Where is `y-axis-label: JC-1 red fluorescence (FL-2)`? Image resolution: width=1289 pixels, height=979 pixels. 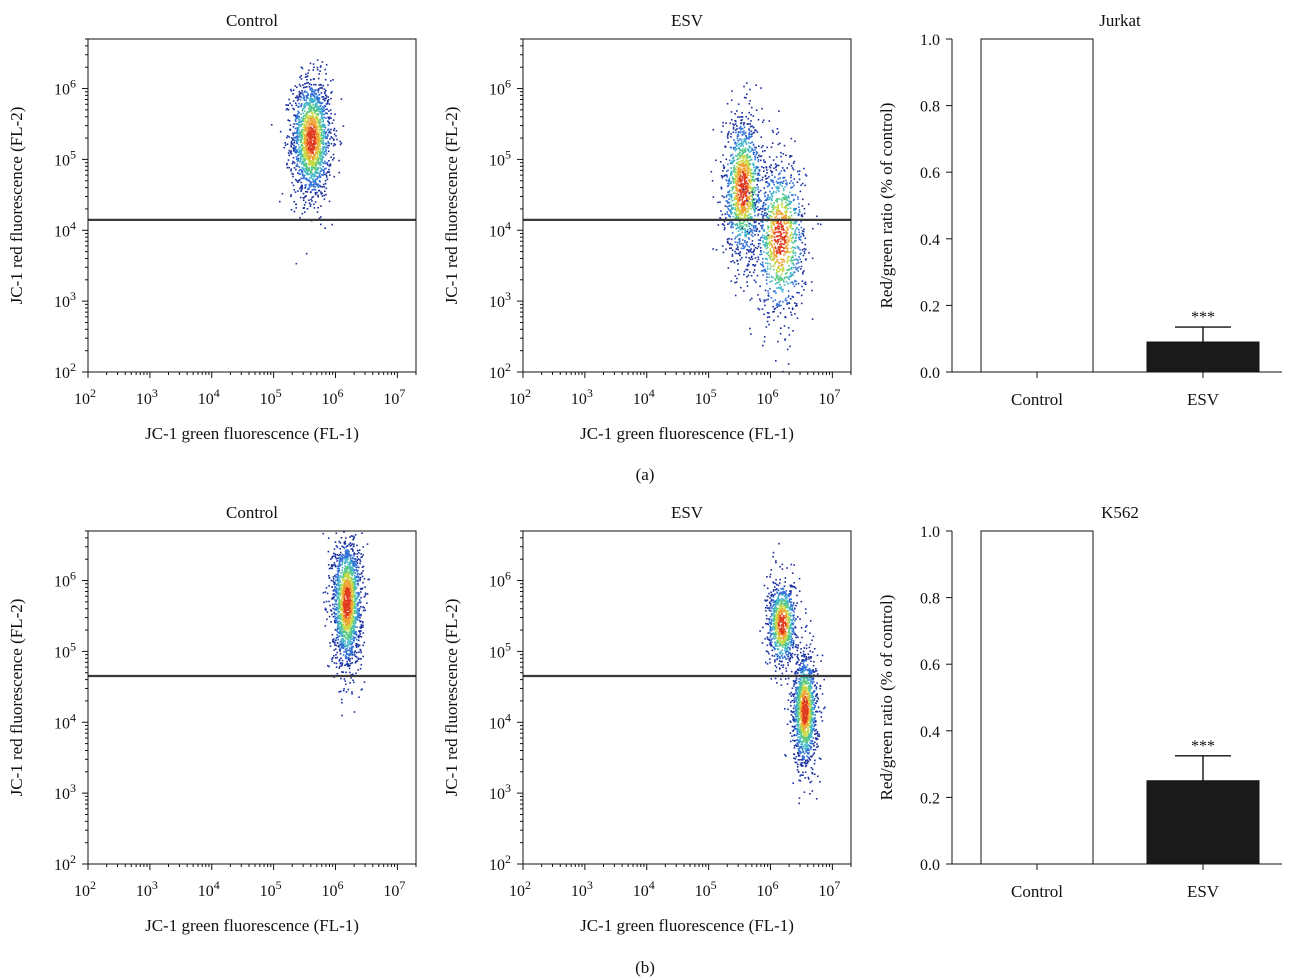
y-axis-label: JC-1 red fluorescence (FL-2) is located at coordinates (451, 206).